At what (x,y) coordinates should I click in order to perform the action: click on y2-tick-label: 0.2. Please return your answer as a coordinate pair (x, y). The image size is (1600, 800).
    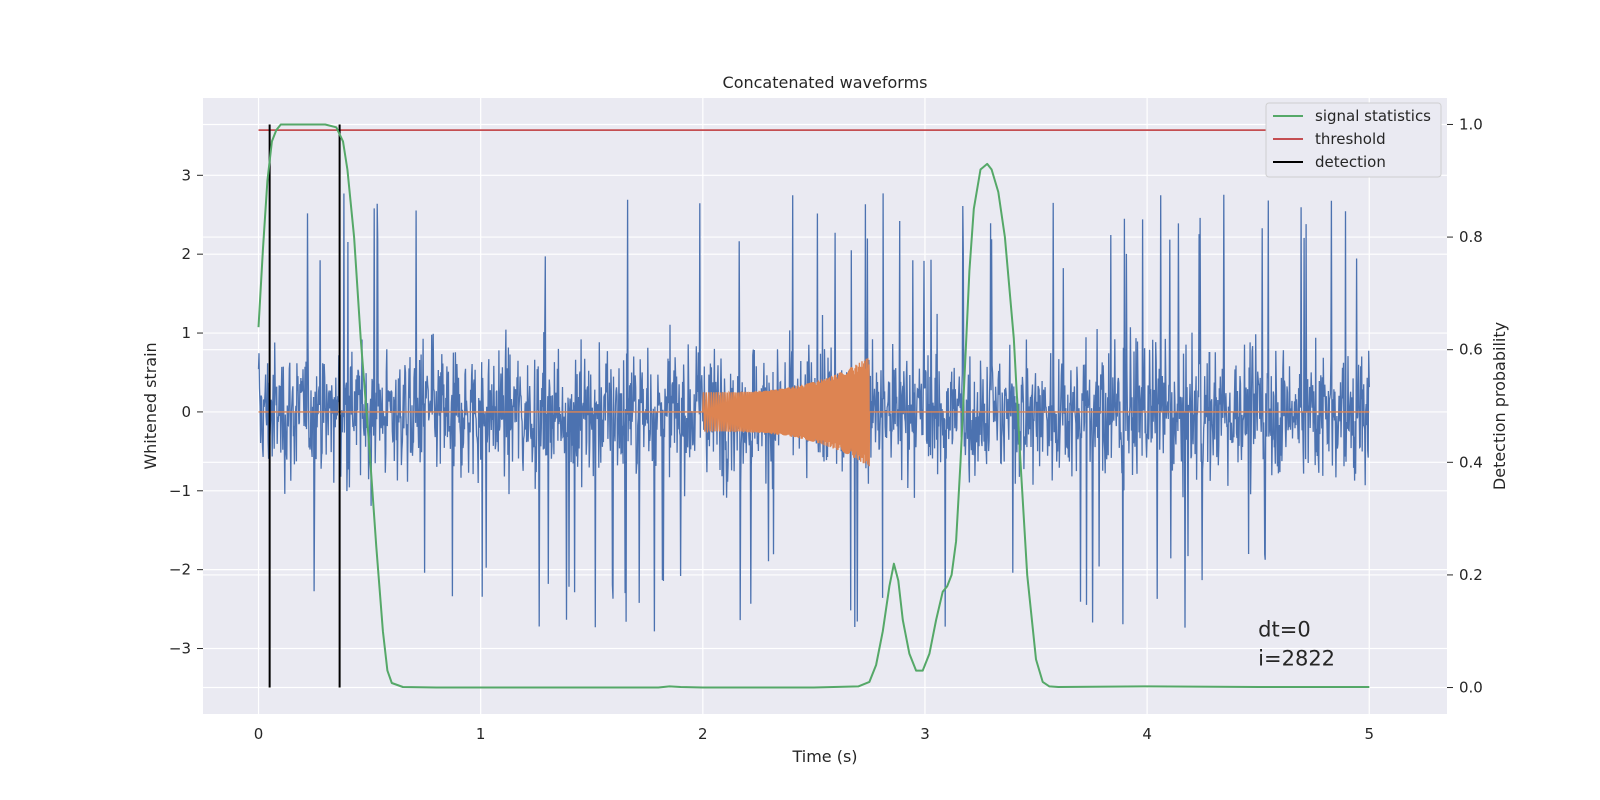
    Looking at the image, I should click on (1471, 575).